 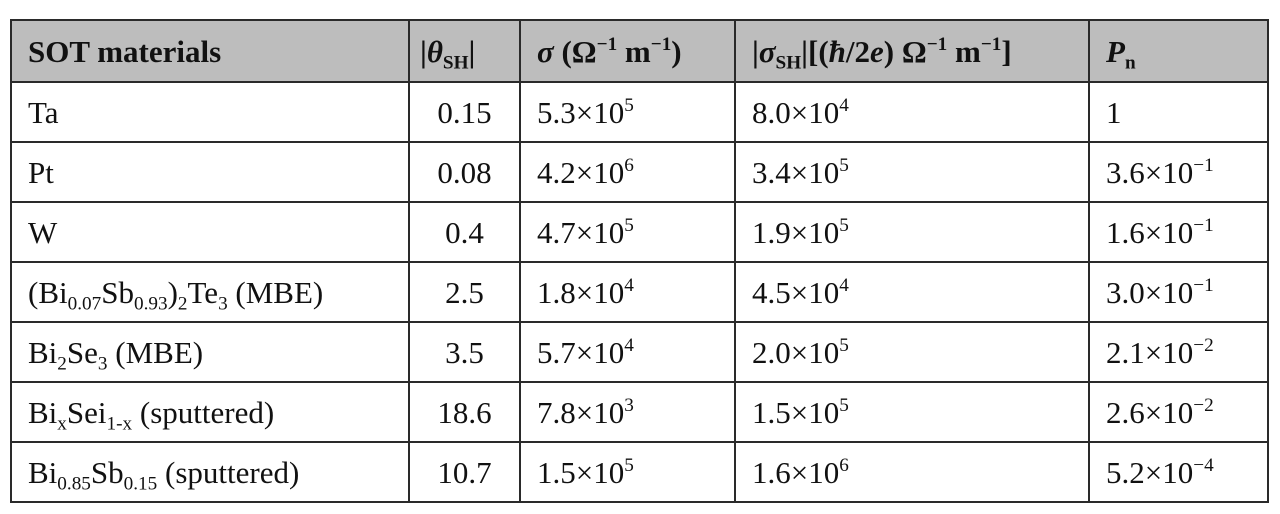 What do you see at coordinates (627, 51) in the screenshot?
I see `header-sigma: σ (Ω−1 m−1)` at bounding box center [627, 51].